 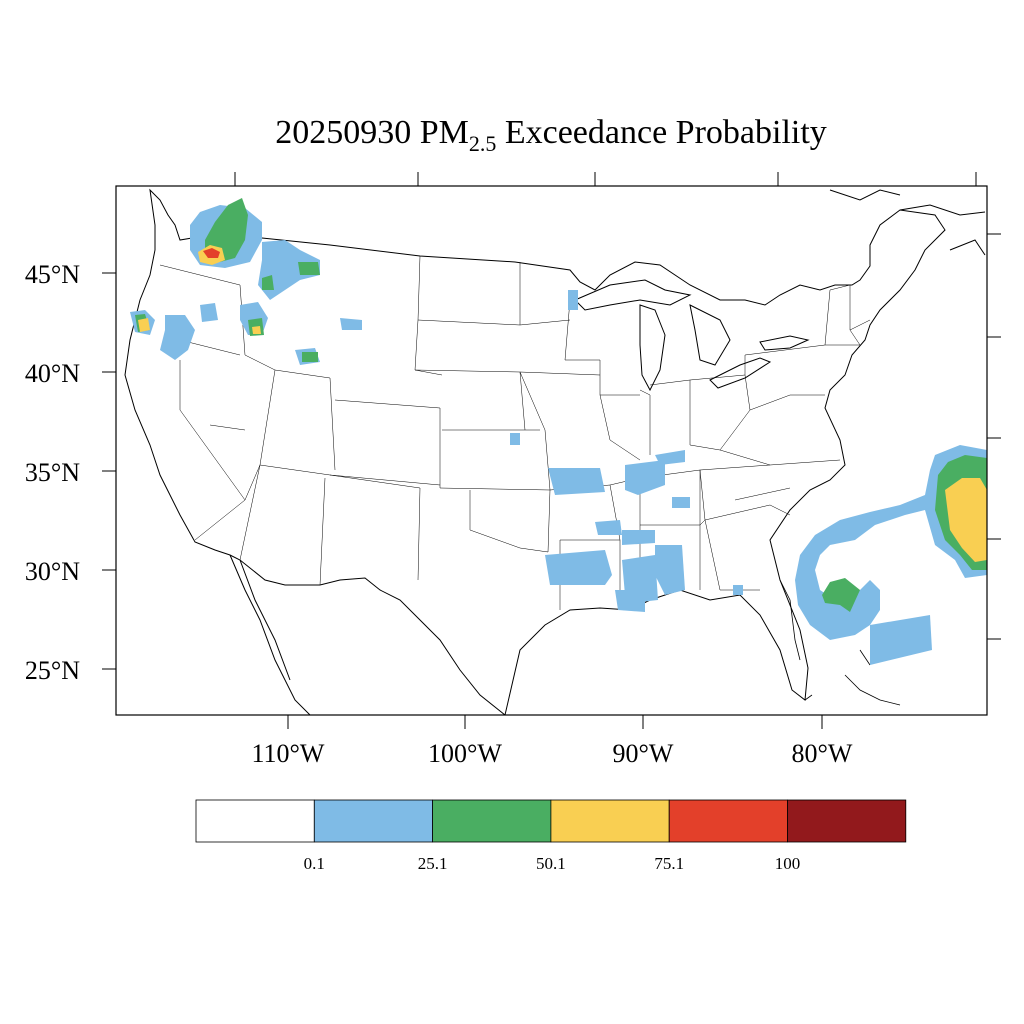 What do you see at coordinates (288, 753) in the screenshot?
I see `lon-label-110w: 110°W` at bounding box center [288, 753].